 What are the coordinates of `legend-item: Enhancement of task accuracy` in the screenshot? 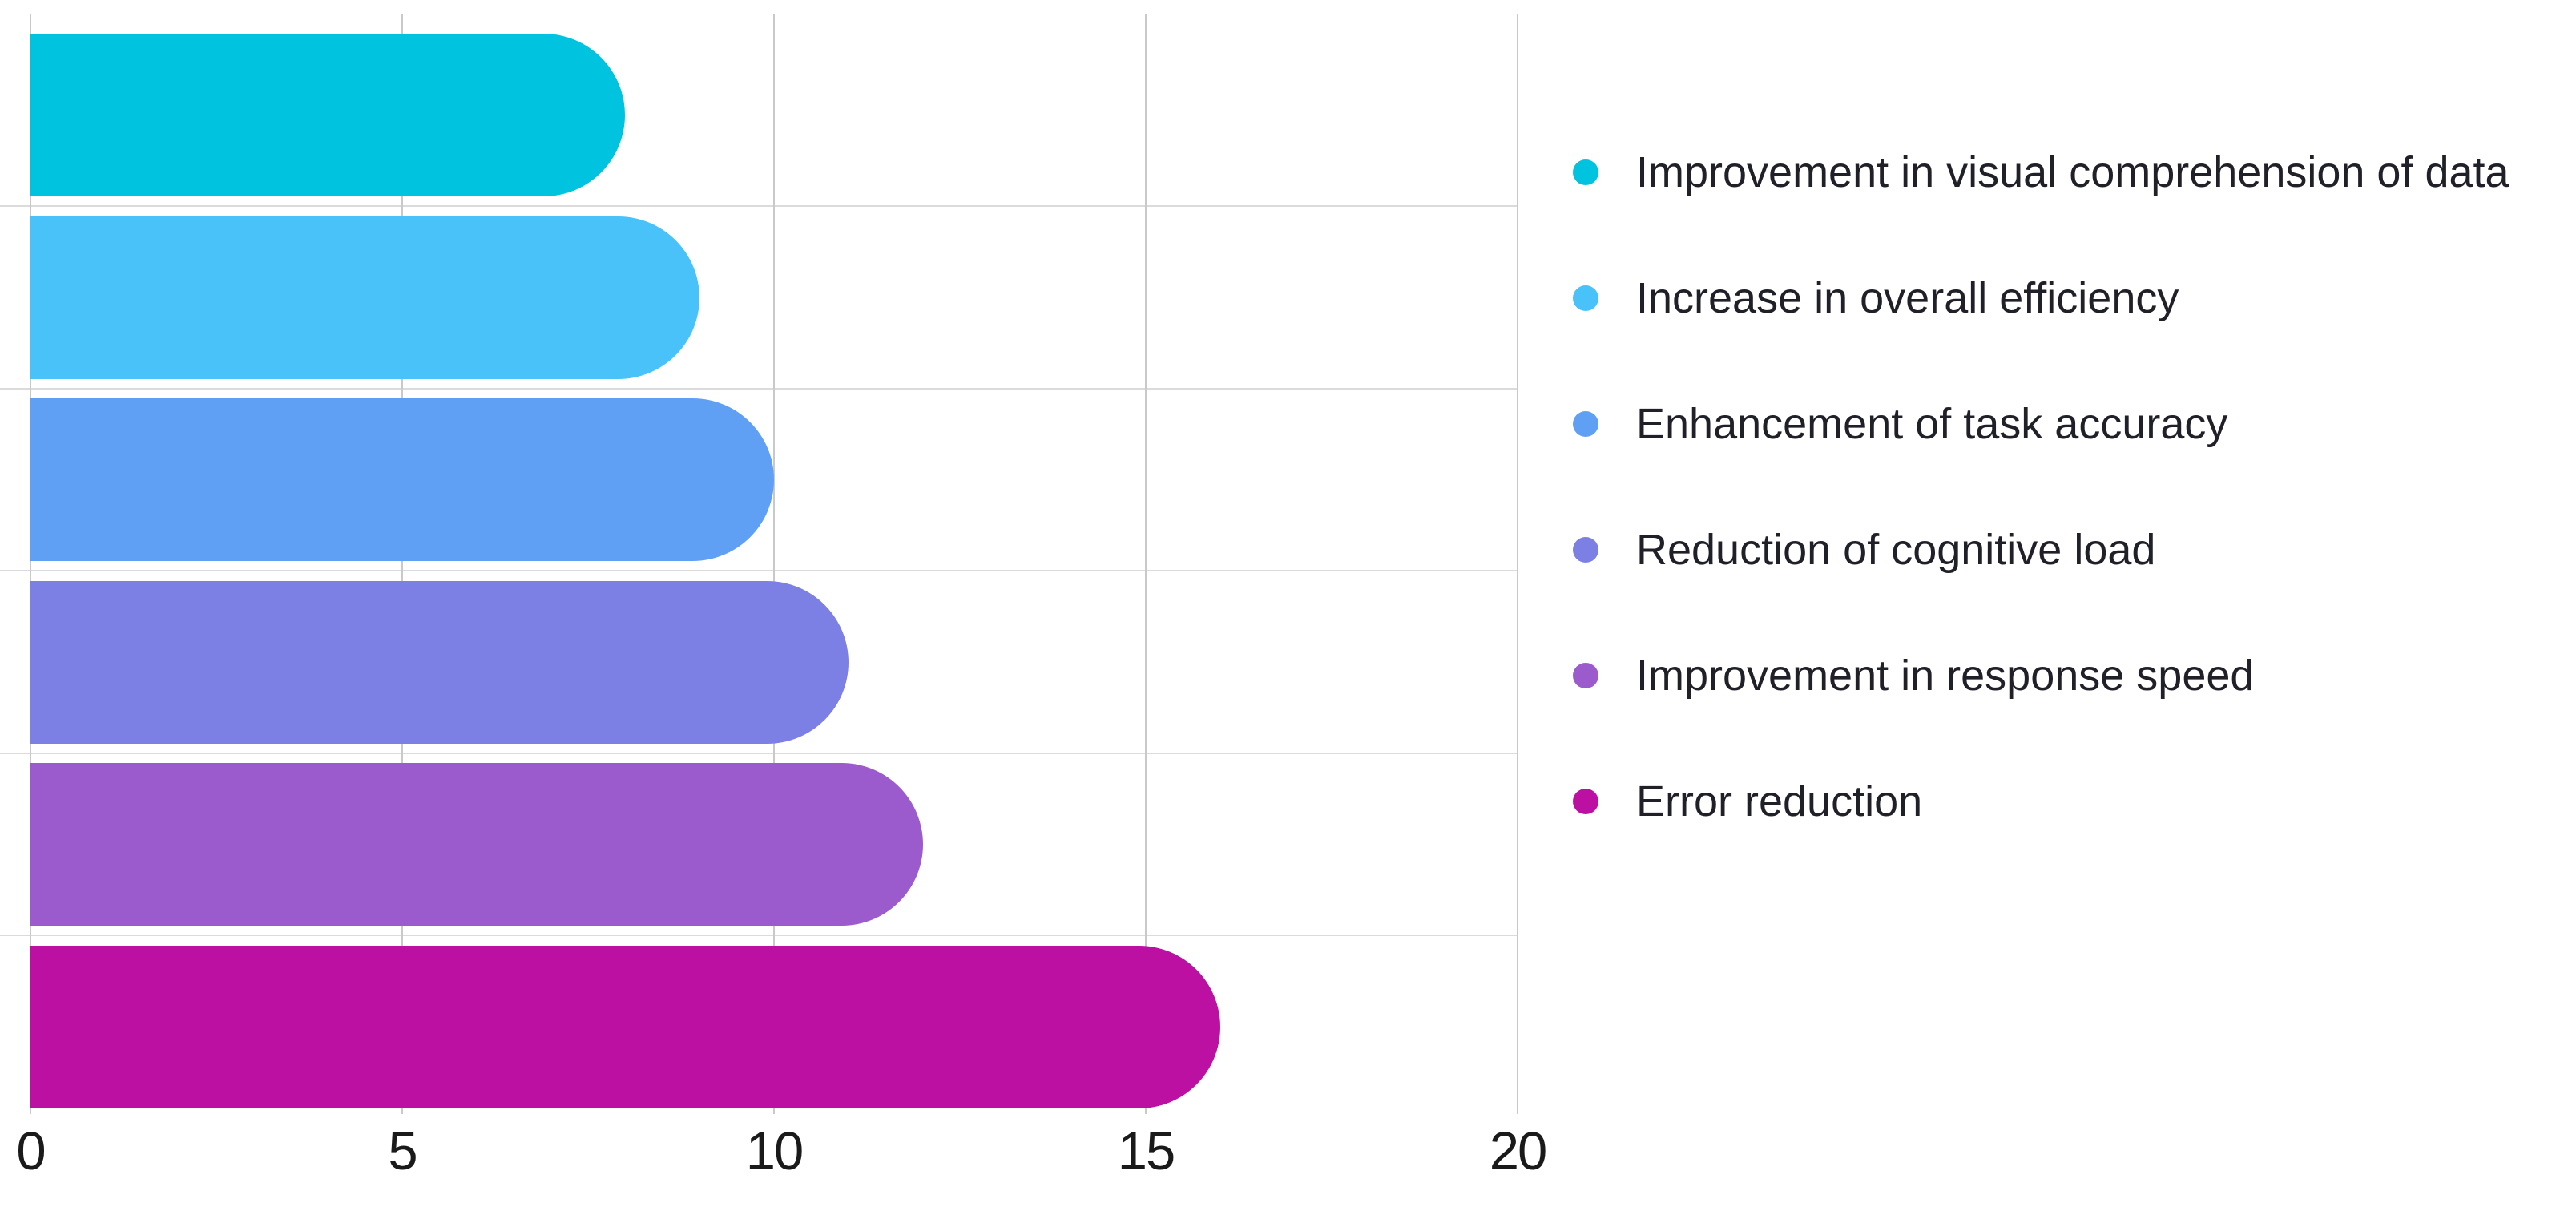 It's located at (1900, 424).